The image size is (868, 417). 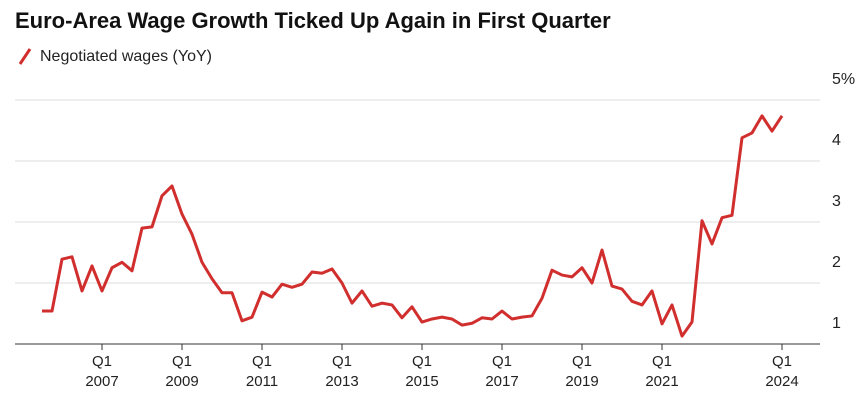 What do you see at coordinates (836, 323) in the screenshot?
I see `y-tick-label: 1` at bounding box center [836, 323].